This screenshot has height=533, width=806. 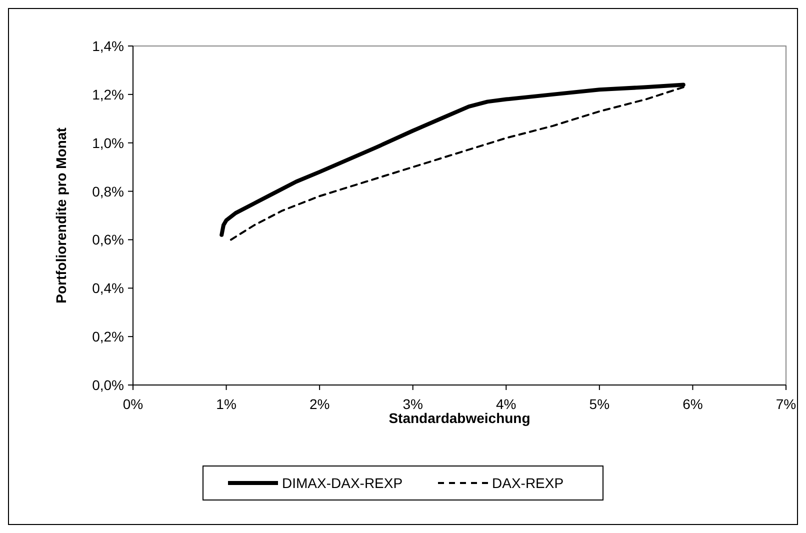 What do you see at coordinates (108, 94) in the screenshot?
I see `y-tick-label: 1,2%` at bounding box center [108, 94].